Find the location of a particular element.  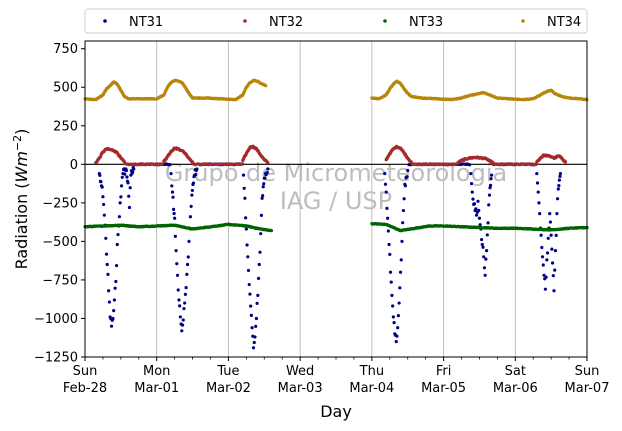

y-tick-label: −250 is located at coordinates (60, 203).